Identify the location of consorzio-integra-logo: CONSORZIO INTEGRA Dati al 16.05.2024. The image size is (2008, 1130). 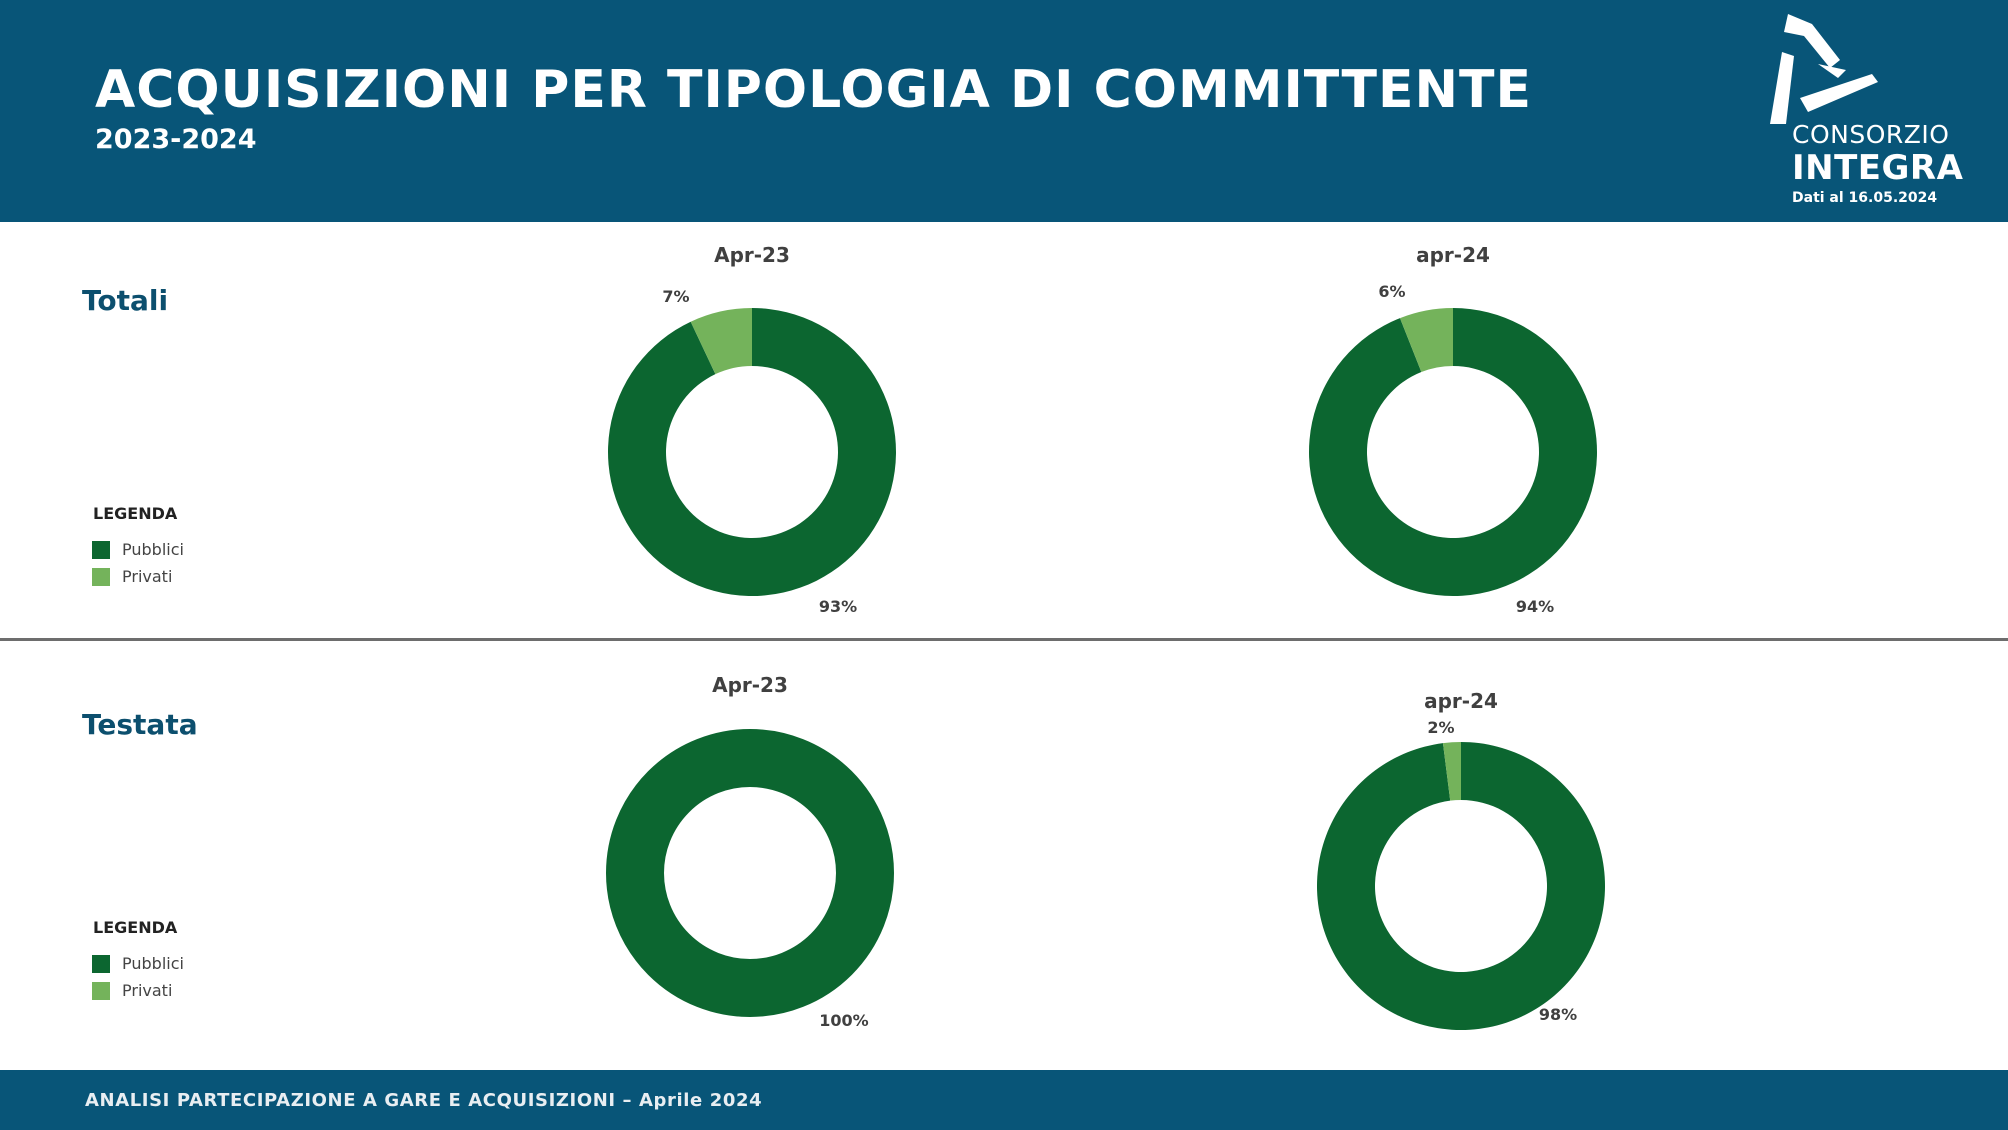
(1880, 112).